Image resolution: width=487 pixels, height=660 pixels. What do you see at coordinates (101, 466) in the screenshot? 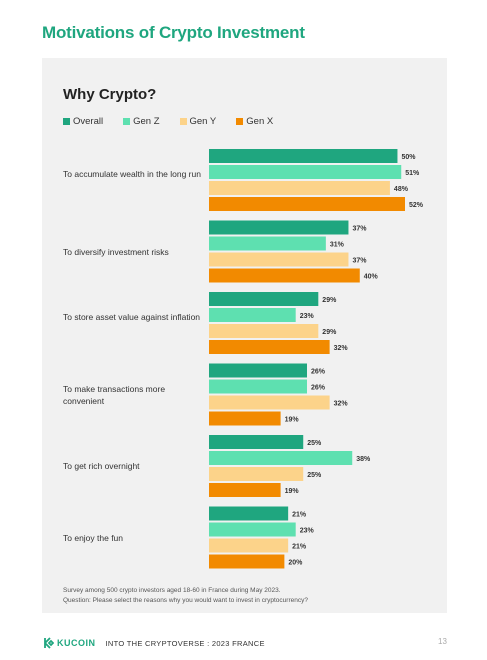
I see `category-label: To get rich overnight` at bounding box center [101, 466].